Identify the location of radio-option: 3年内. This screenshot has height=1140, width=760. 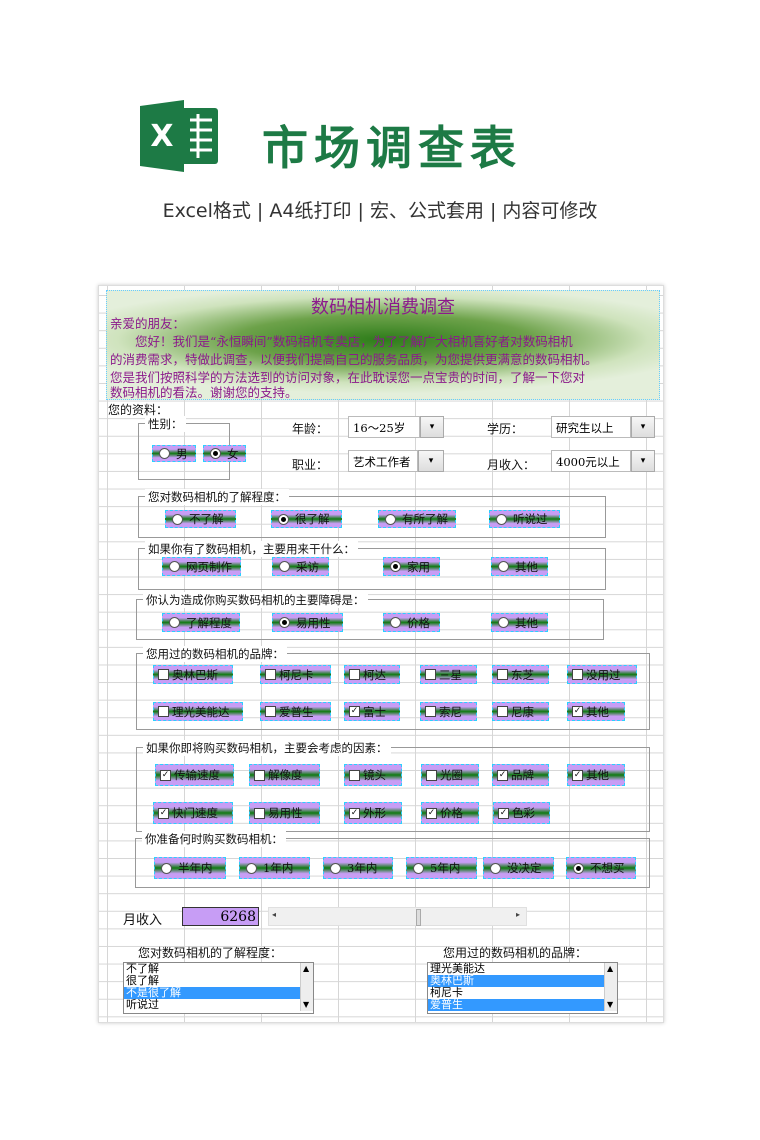
(358, 868).